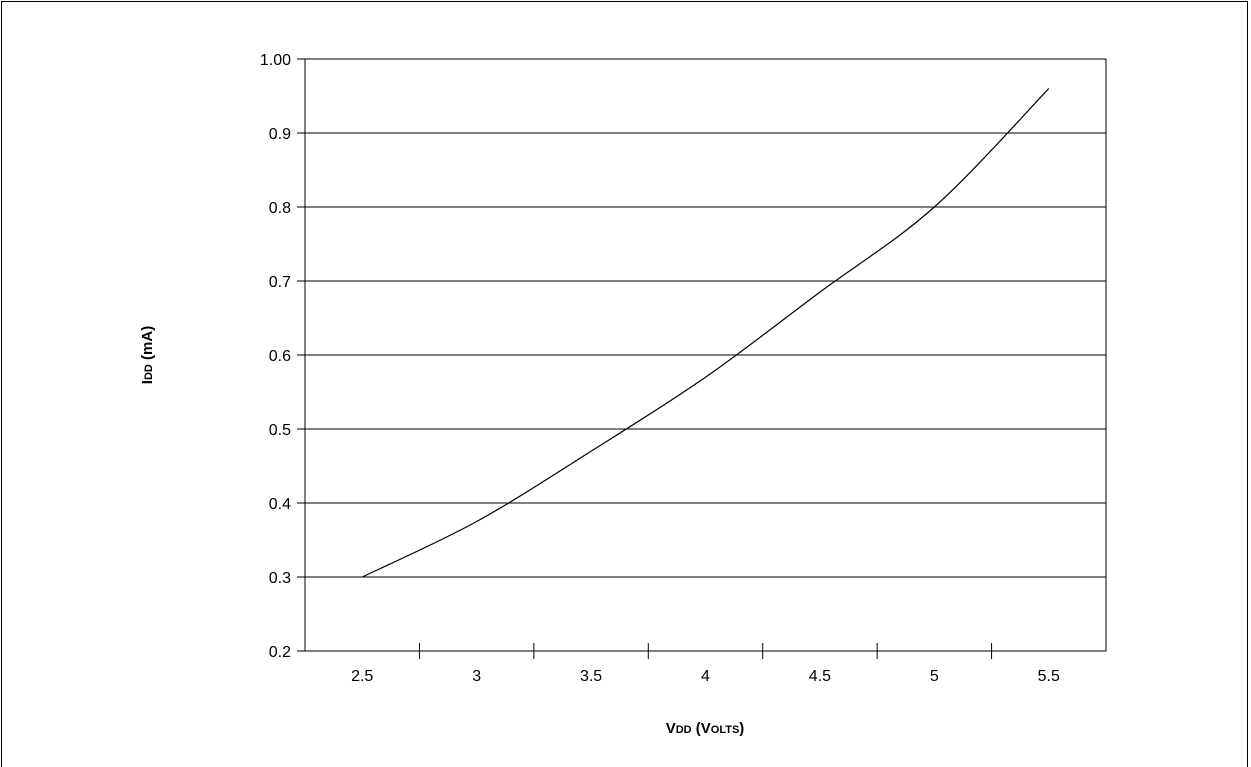 This screenshot has width=1251, height=767. Describe the element at coordinates (280, 430) in the screenshot. I see `y-tick-label: 0.5` at that location.